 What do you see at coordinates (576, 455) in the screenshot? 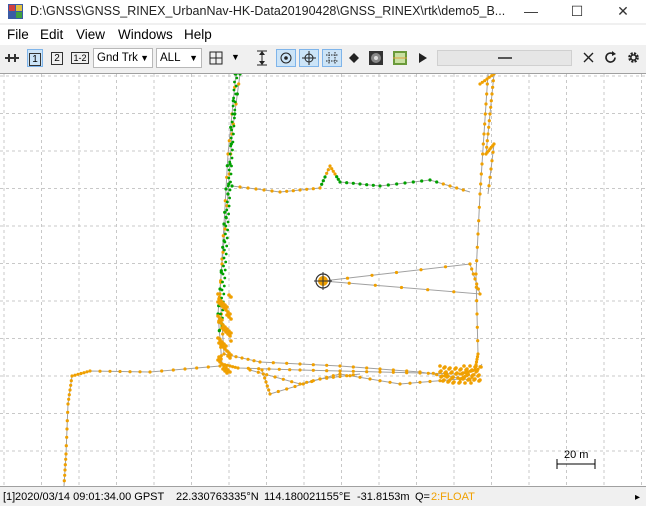
I see `scale-label: 20 m` at bounding box center [576, 455].